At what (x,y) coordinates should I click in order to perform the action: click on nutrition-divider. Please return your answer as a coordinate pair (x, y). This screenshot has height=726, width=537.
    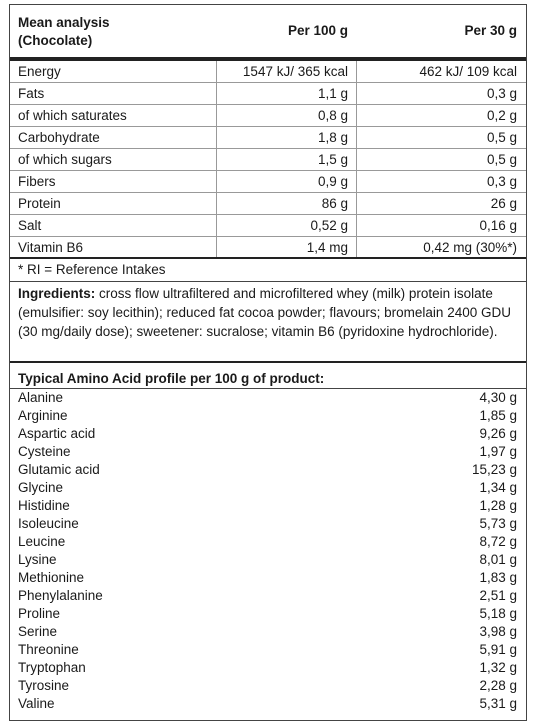
    Looking at the image, I should click on (268, 258).